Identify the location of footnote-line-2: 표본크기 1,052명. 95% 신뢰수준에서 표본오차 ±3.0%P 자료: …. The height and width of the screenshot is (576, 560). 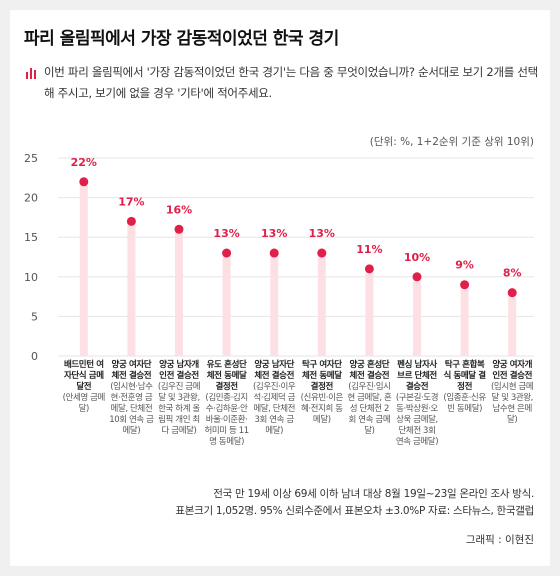
(354, 511).